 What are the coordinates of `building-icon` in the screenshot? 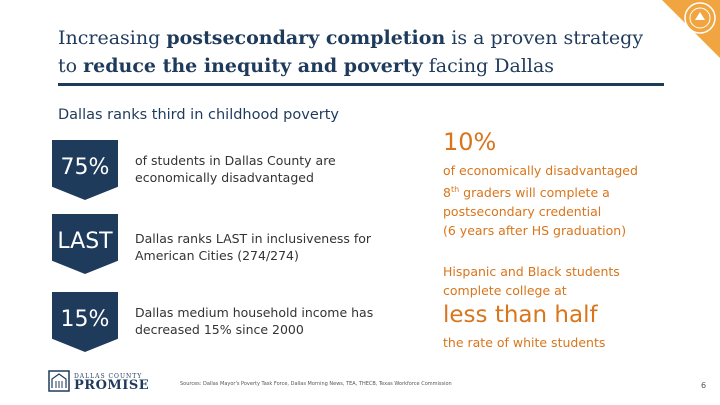 It's located at (59, 381).